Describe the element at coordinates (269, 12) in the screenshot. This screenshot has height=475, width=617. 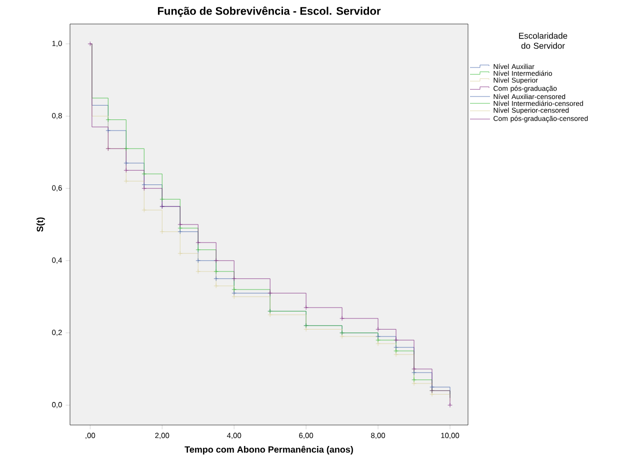
I see `chart-title: Função de Sobrevivência - Escol. Servidor` at that location.